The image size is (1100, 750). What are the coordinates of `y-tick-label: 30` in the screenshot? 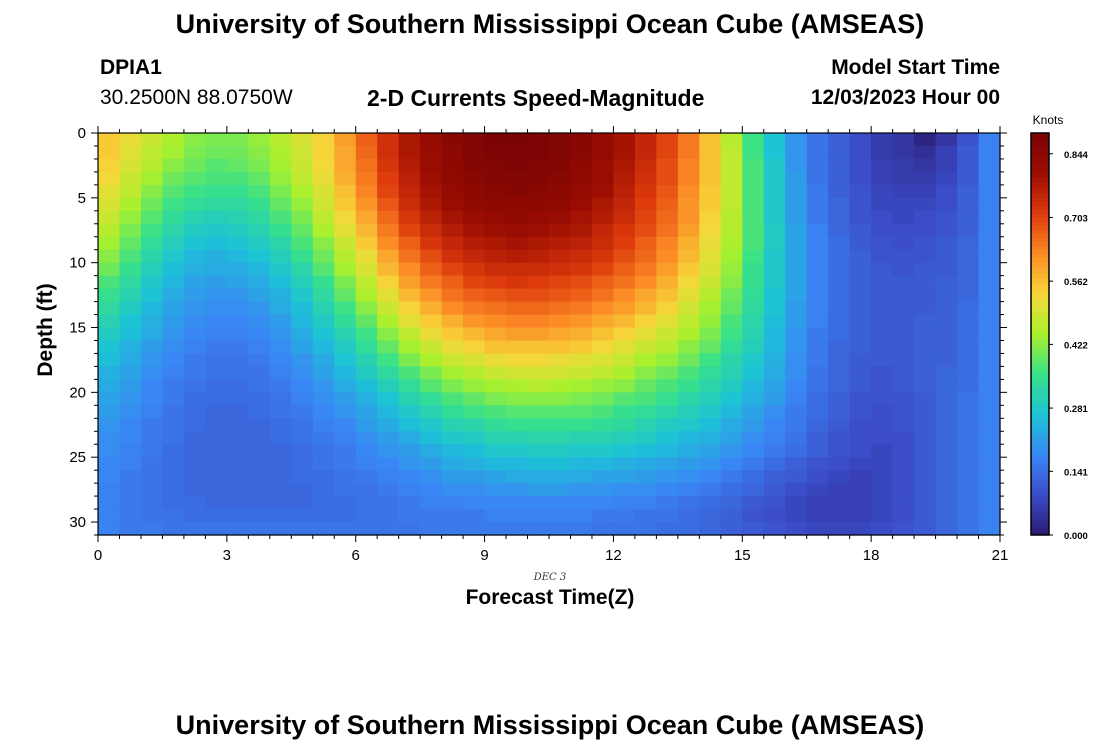 It's located at (77, 522).